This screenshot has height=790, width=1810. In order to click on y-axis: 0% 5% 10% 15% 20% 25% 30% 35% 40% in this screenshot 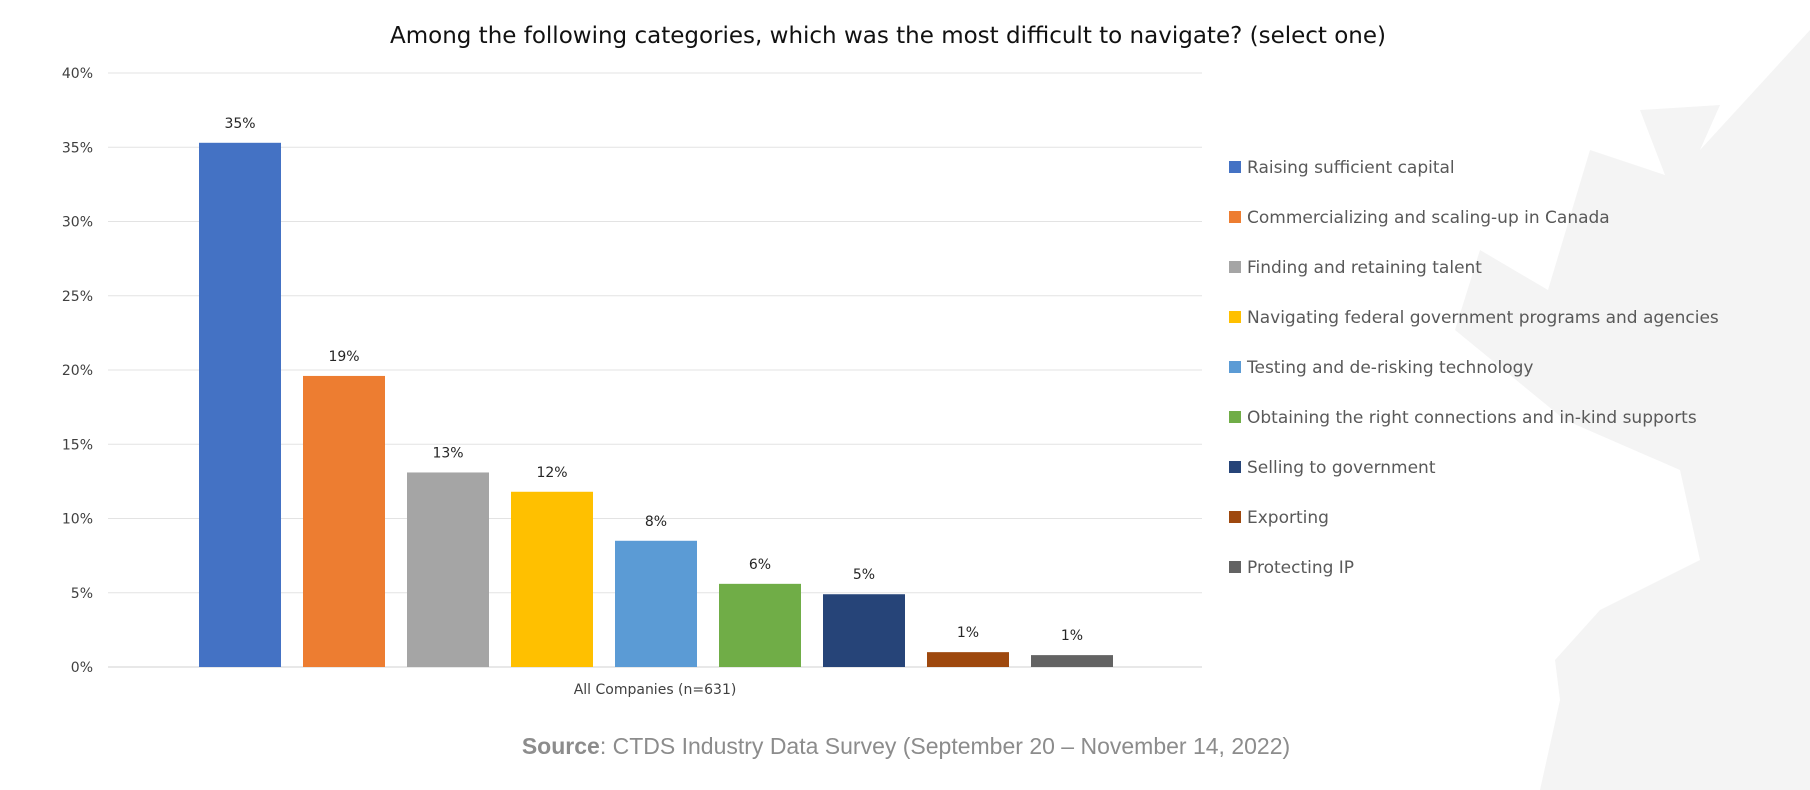, I will do `click(77, 371)`.